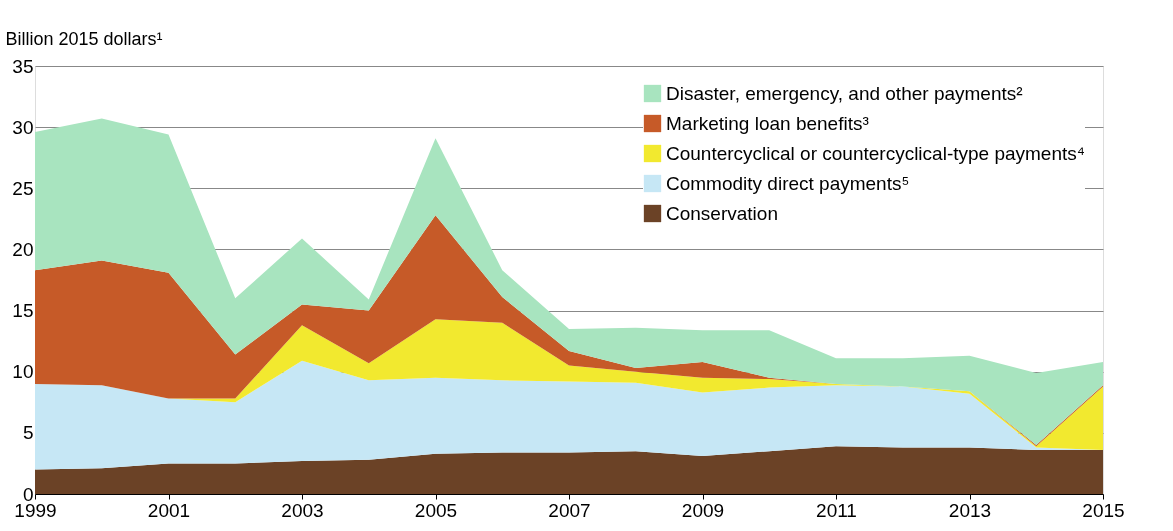  Describe the element at coordinates (1103, 510) in the screenshot. I see `x-tick-label: 2015` at that location.